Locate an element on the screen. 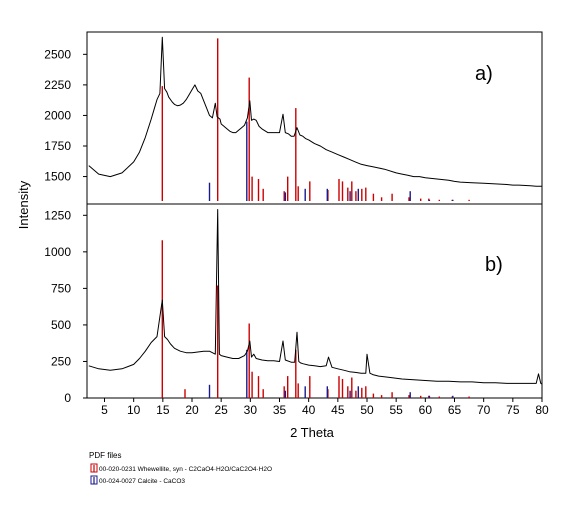  y-tick-label: 2000 is located at coordinates (57, 115).